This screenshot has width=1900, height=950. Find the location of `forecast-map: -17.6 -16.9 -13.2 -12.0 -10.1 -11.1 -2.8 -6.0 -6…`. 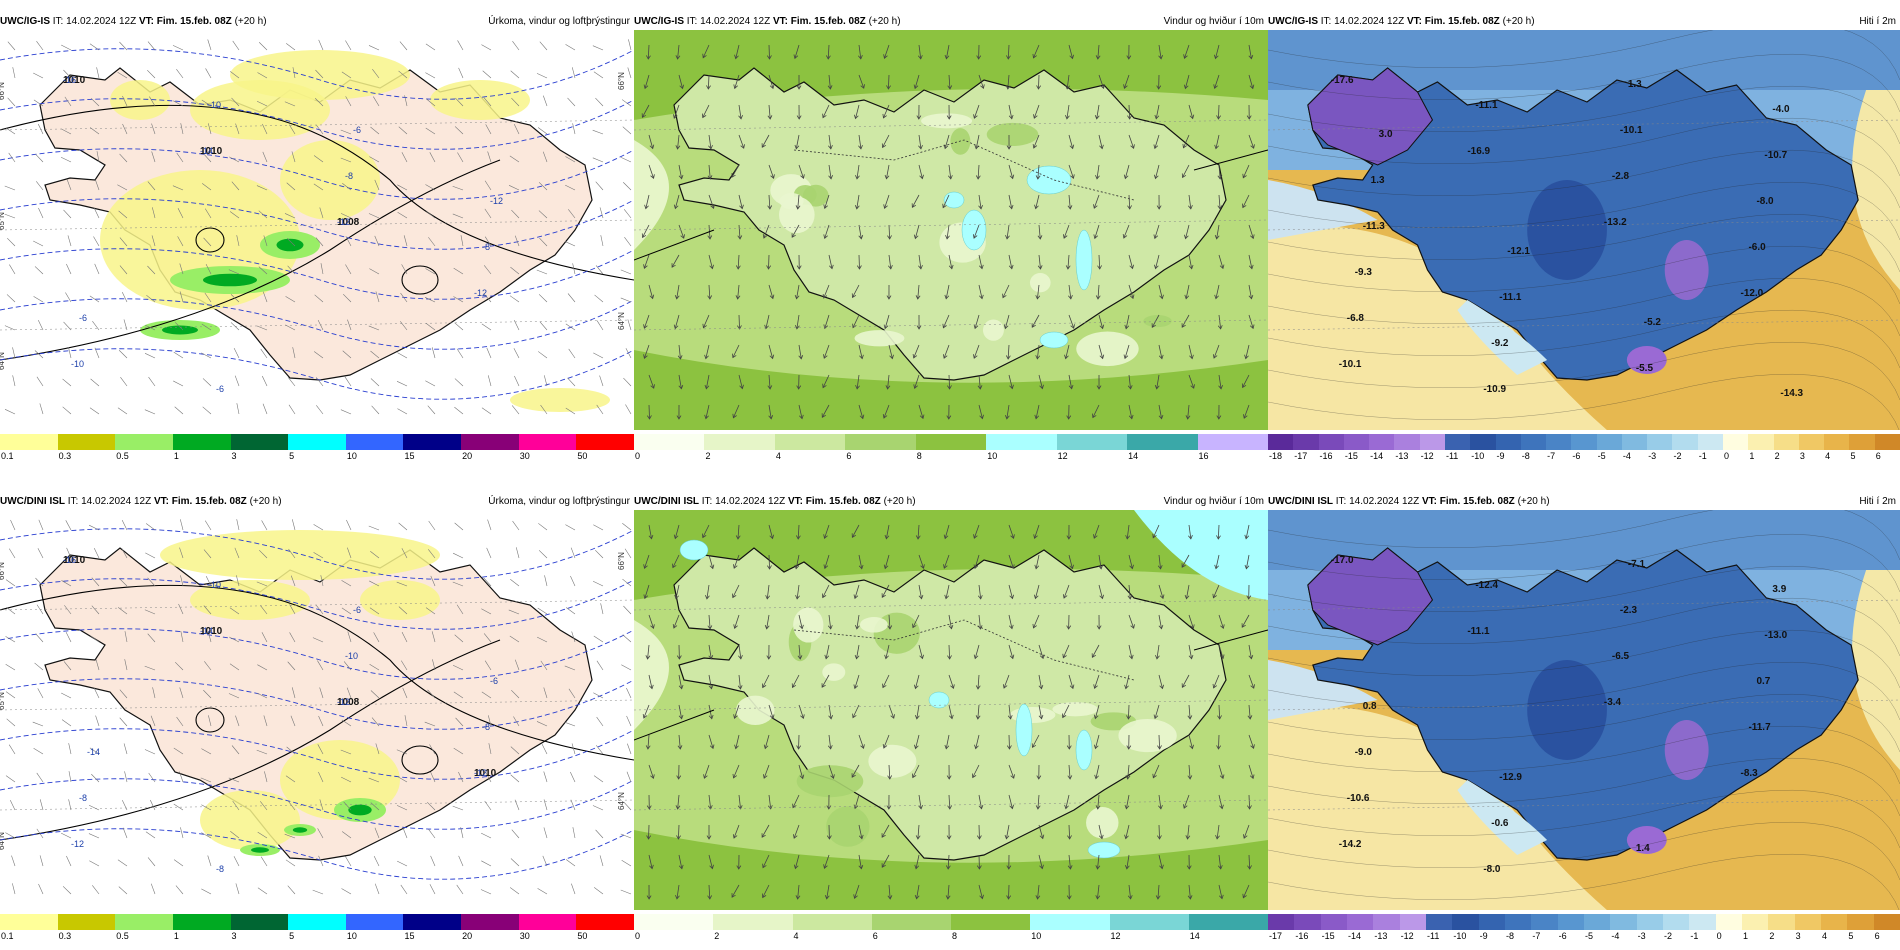

forecast-map: -17.6 -16.9 -13.2 -12.0 -10.1 -11.1 -2.8 -6.0 -6… is located at coordinates (1584, 230).